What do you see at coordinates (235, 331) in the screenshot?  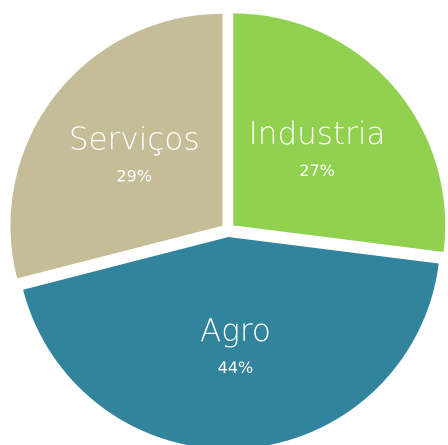 I see `slice-label: Agro` at bounding box center [235, 331].